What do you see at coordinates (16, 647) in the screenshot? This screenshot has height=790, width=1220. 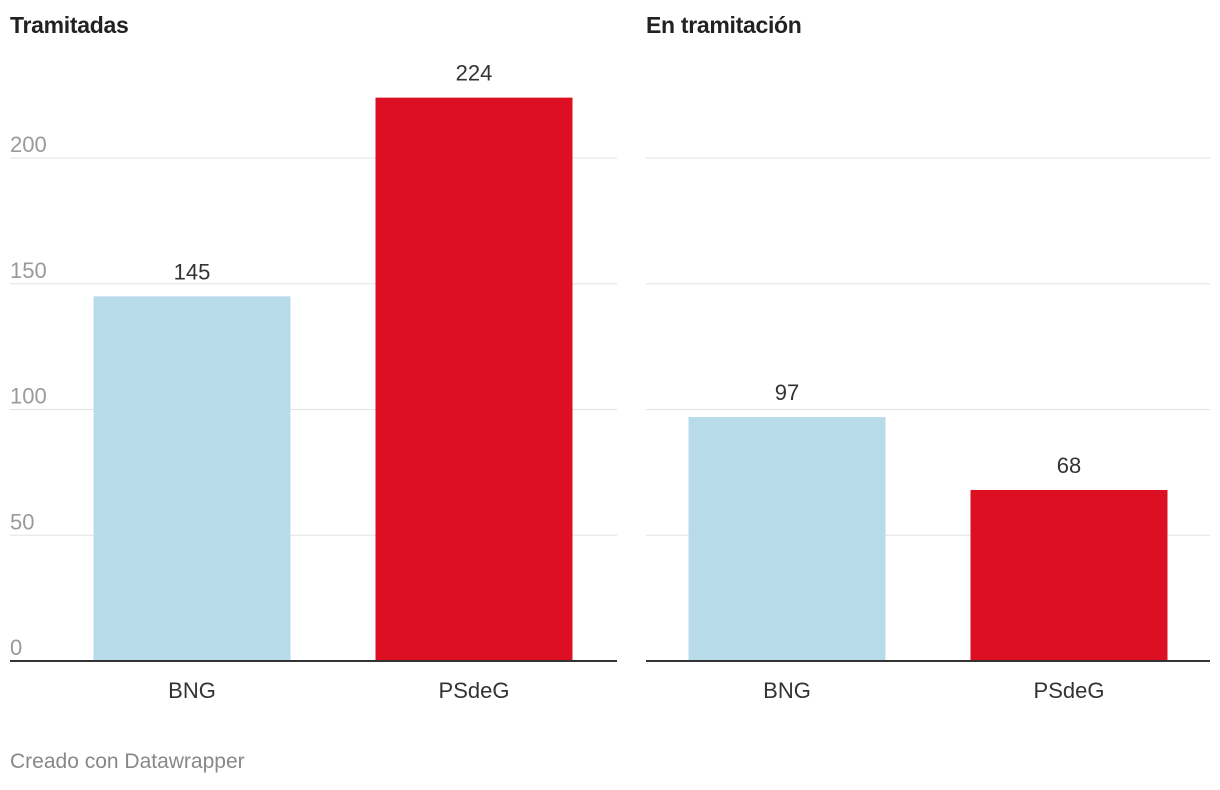 I see `y-tick-label: 0` at bounding box center [16, 647].